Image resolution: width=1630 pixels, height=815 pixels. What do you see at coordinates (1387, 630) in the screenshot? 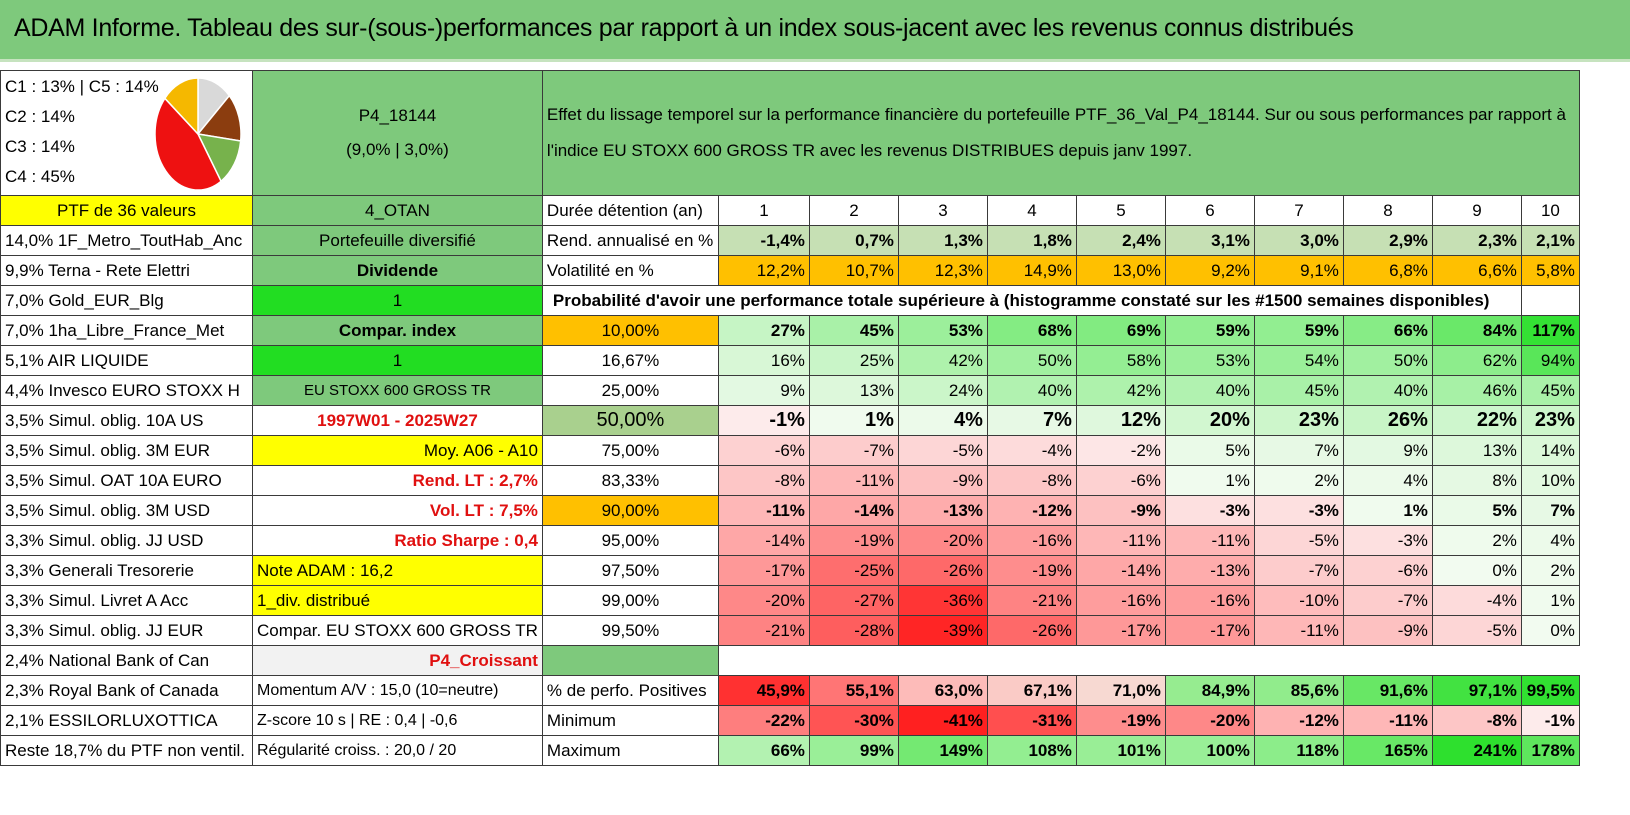
I see `probability-value: -9%` at bounding box center [1387, 630].